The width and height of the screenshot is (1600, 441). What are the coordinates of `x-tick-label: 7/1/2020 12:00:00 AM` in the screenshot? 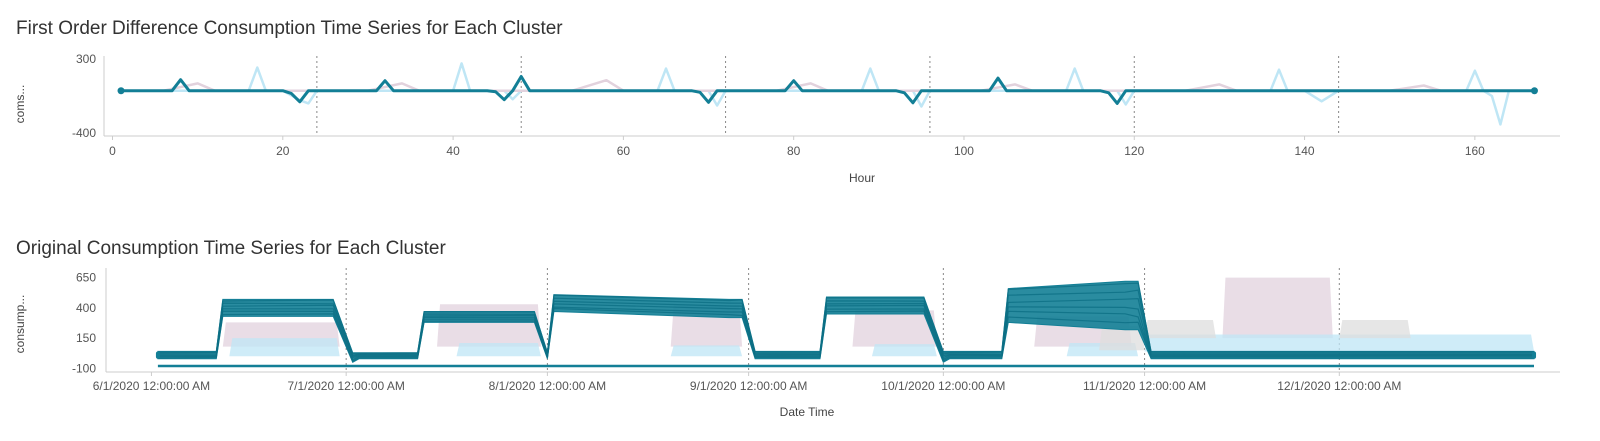 It's located at (345, 386).